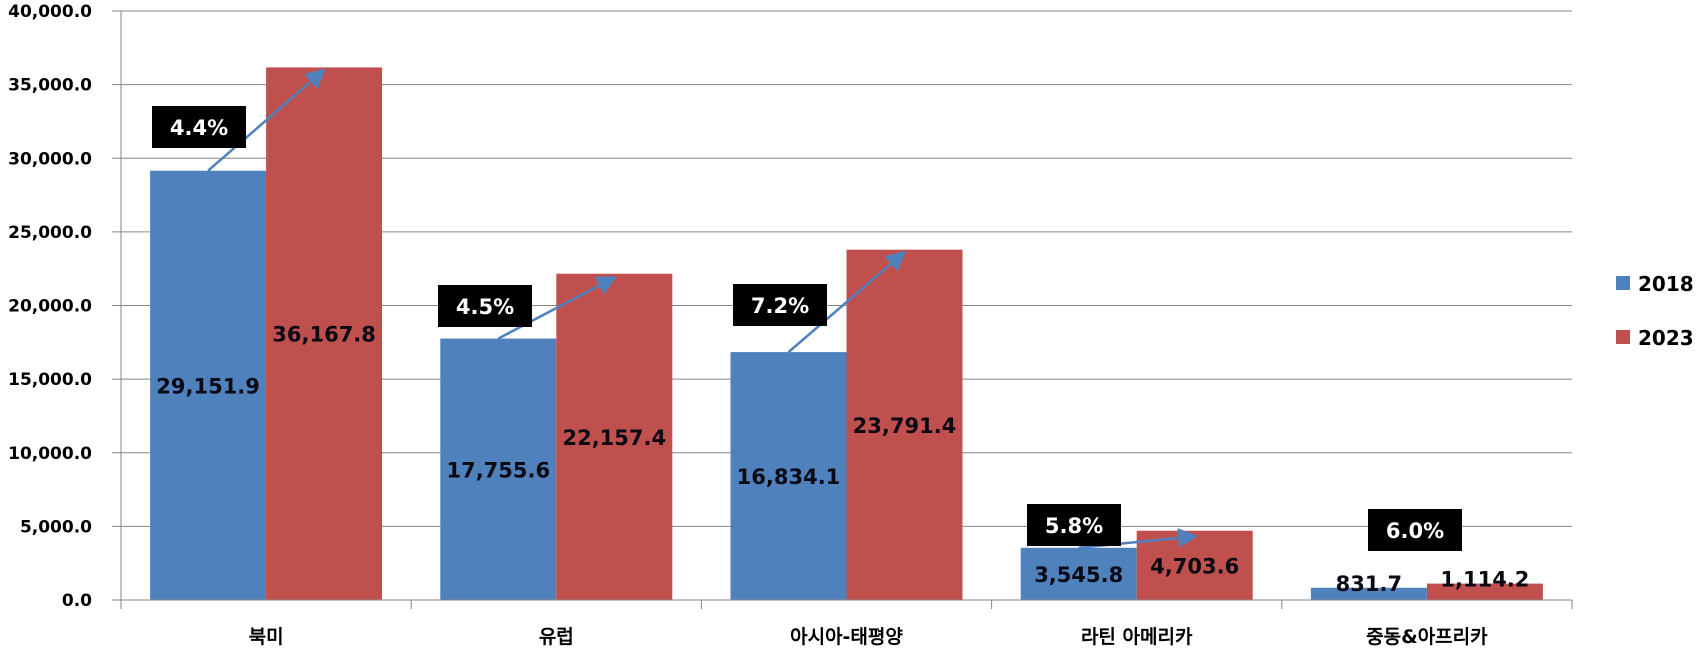 This screenshot has width=1703, height=659. What do you see at coordinates (556, 637) in the screenshot?
I see `category-label: 유럽` at bounding box center [556, 637].